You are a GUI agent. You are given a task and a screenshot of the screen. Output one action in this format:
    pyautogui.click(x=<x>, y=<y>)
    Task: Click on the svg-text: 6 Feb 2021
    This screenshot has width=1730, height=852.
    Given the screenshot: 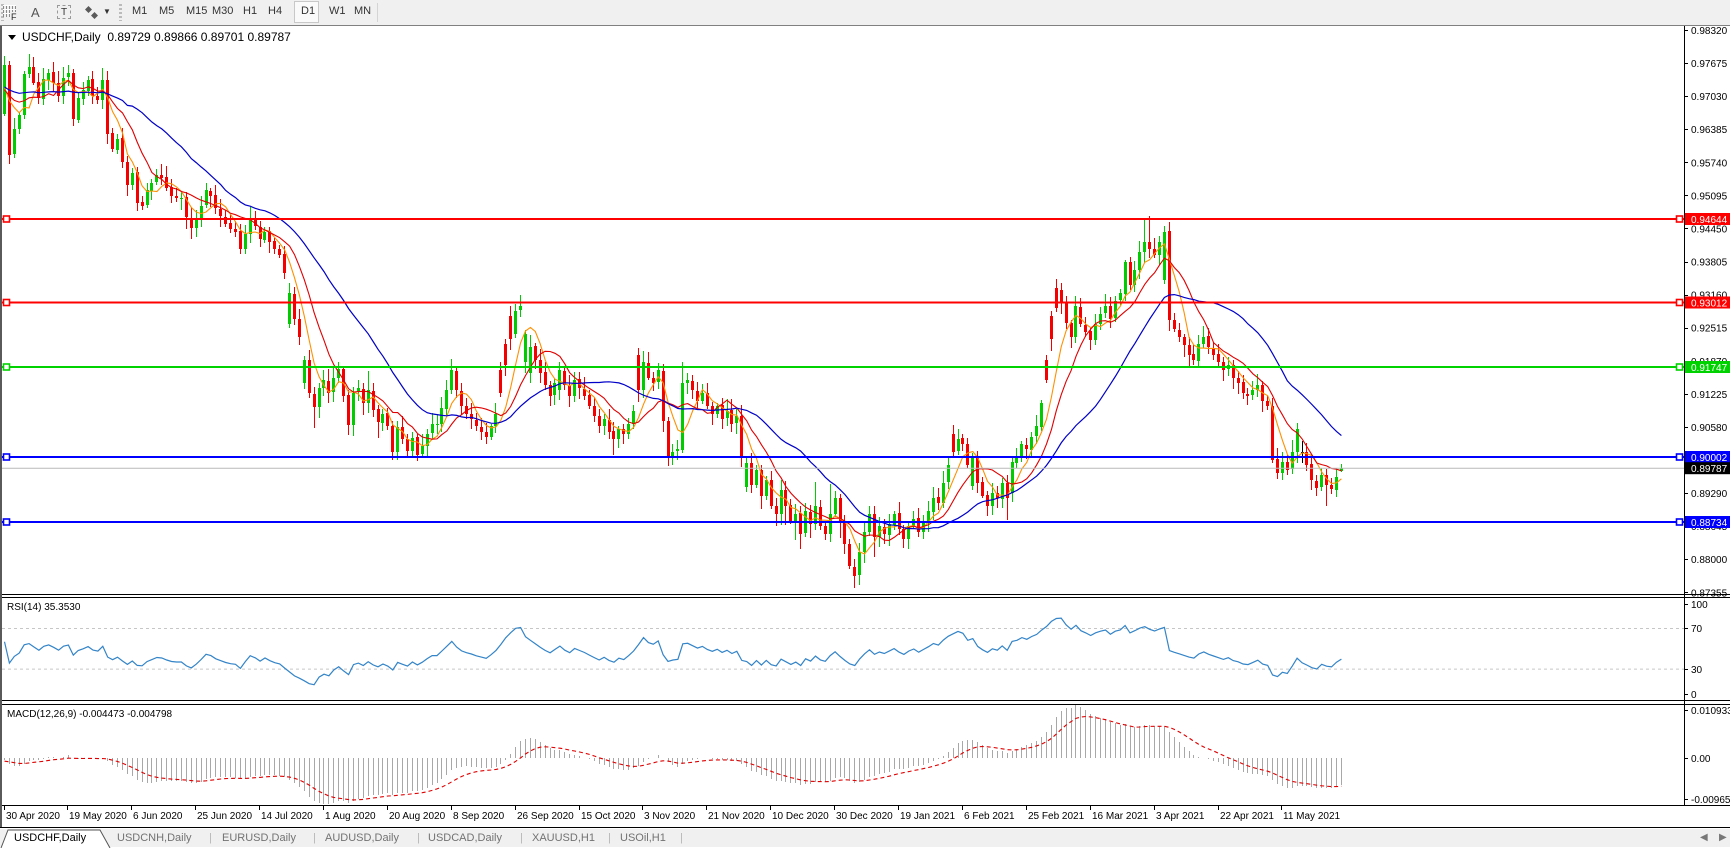 What is the action you would take?
    pyautogui.click(x=989, y=816)
    